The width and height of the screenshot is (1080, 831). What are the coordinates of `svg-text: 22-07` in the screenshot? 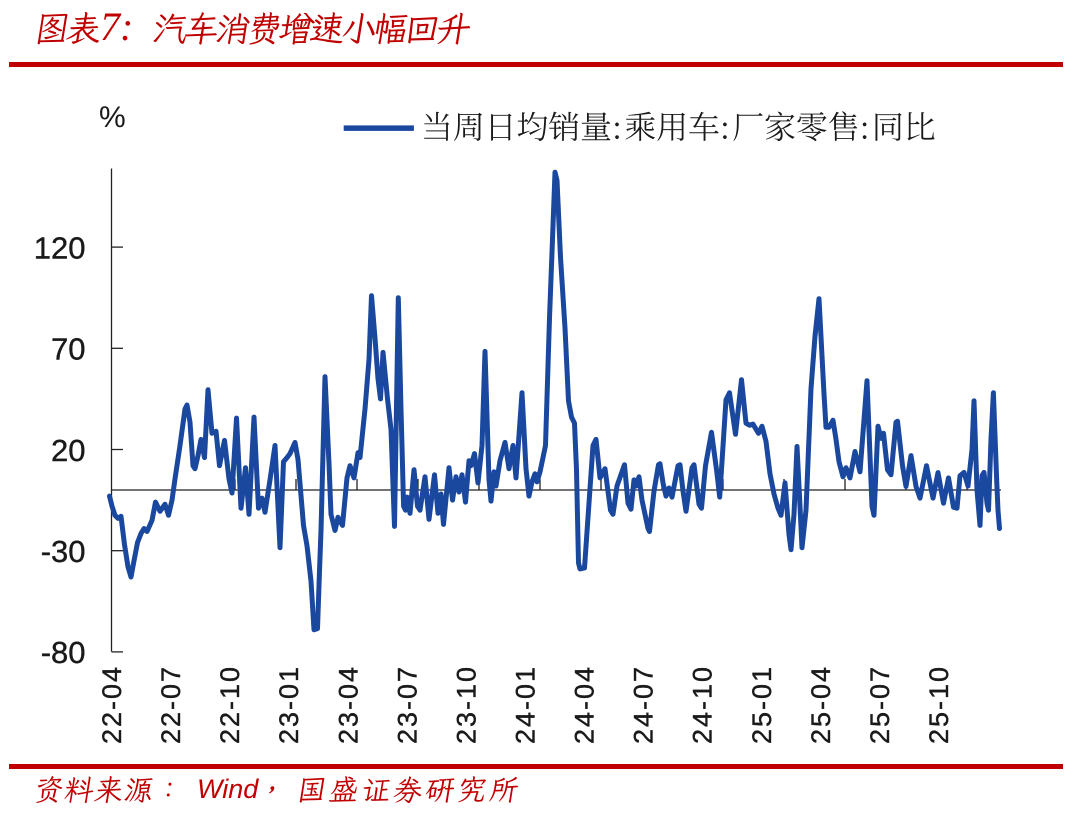 It's located at (171, 704).